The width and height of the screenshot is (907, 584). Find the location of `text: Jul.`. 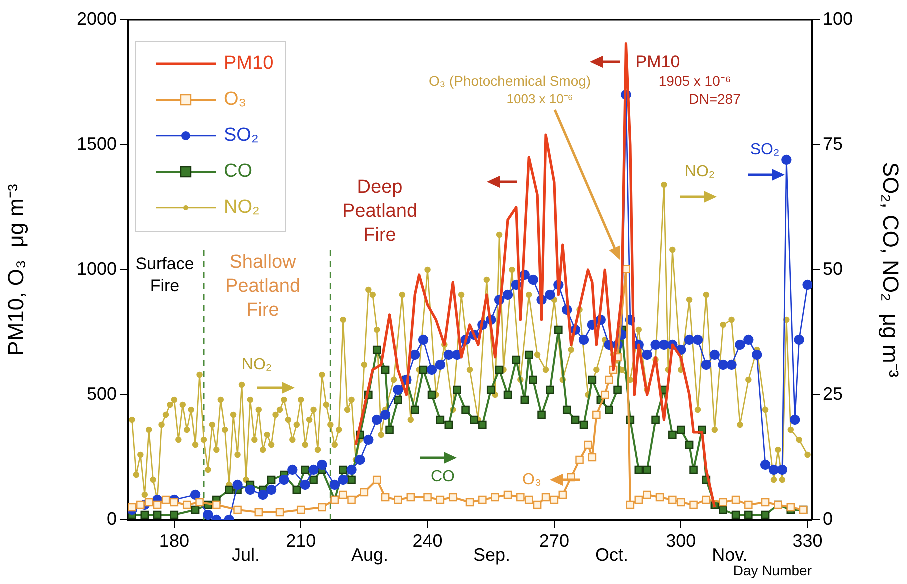

text: Jul. is located at coordinates (246, 554).